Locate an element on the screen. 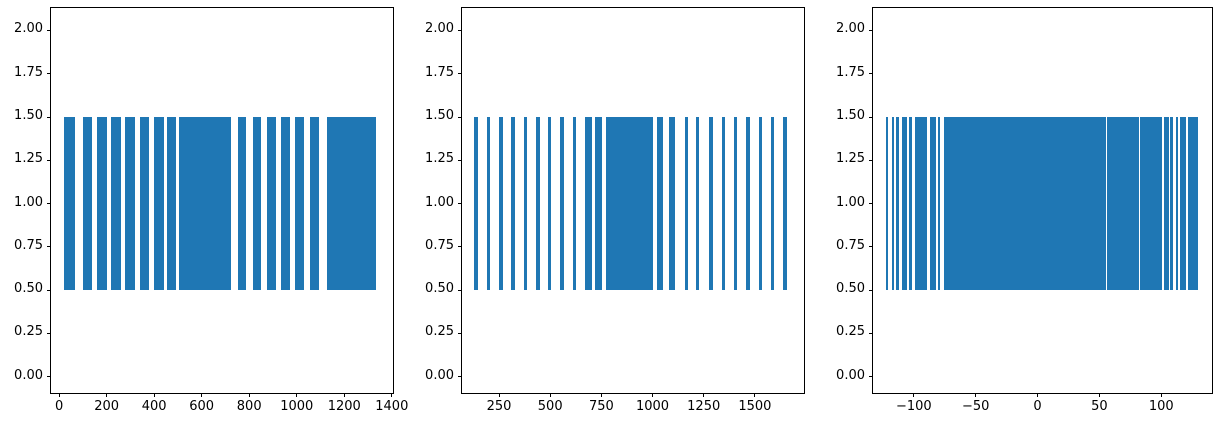  x-axis-tick-label: 200 is located at coordinates (107, 406).